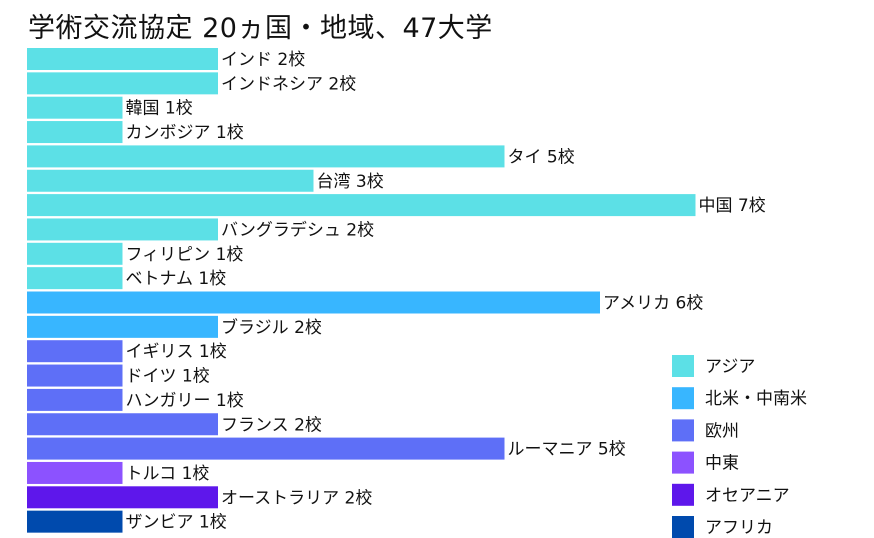 This screenshot has height=538, width=874. Describe the element at coordinates (722, 431) in the screenshot. I see `legend-label-3: 欧州` at that location.